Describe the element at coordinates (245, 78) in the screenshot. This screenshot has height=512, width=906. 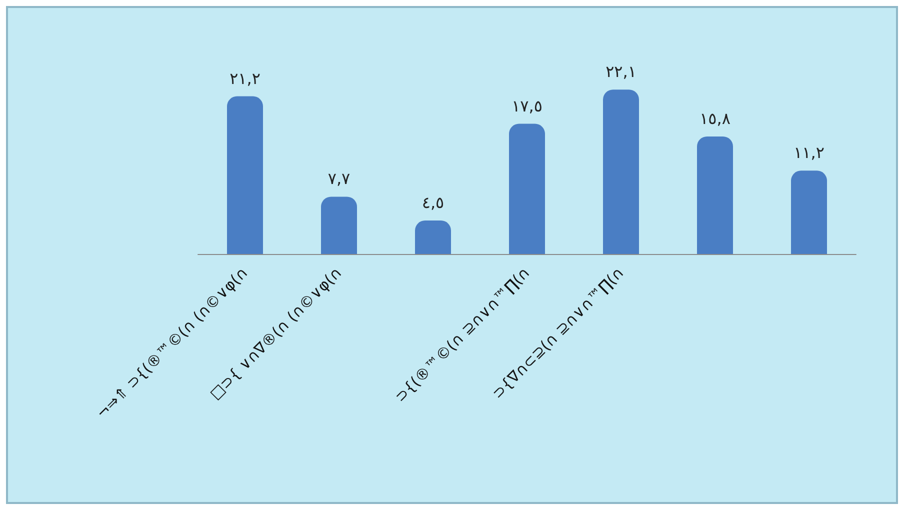
I see `data-label: ٢١,٢` at that location.